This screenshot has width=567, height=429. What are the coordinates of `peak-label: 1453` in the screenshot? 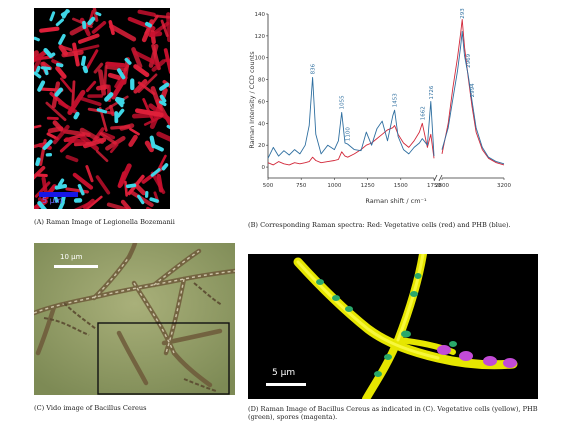 It's located at (396, 100).